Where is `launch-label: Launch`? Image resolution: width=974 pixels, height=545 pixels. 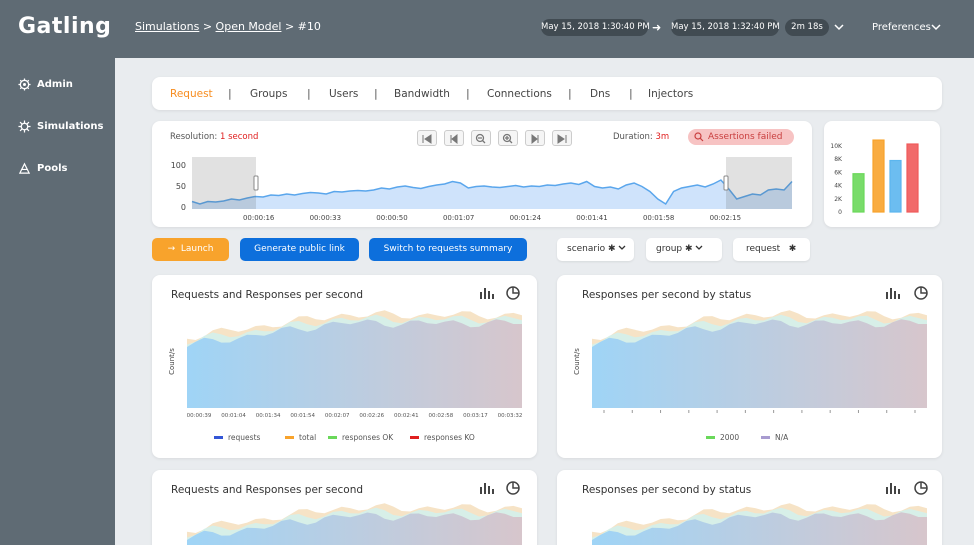 launch-label: Launch is located at coordinates (197, 249).